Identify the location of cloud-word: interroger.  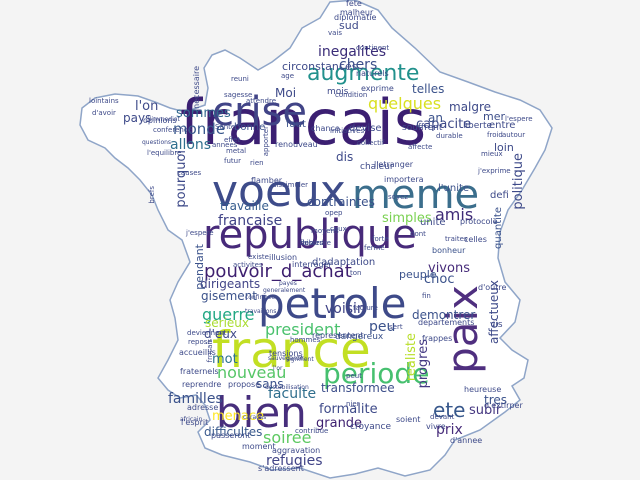
(312, 264).